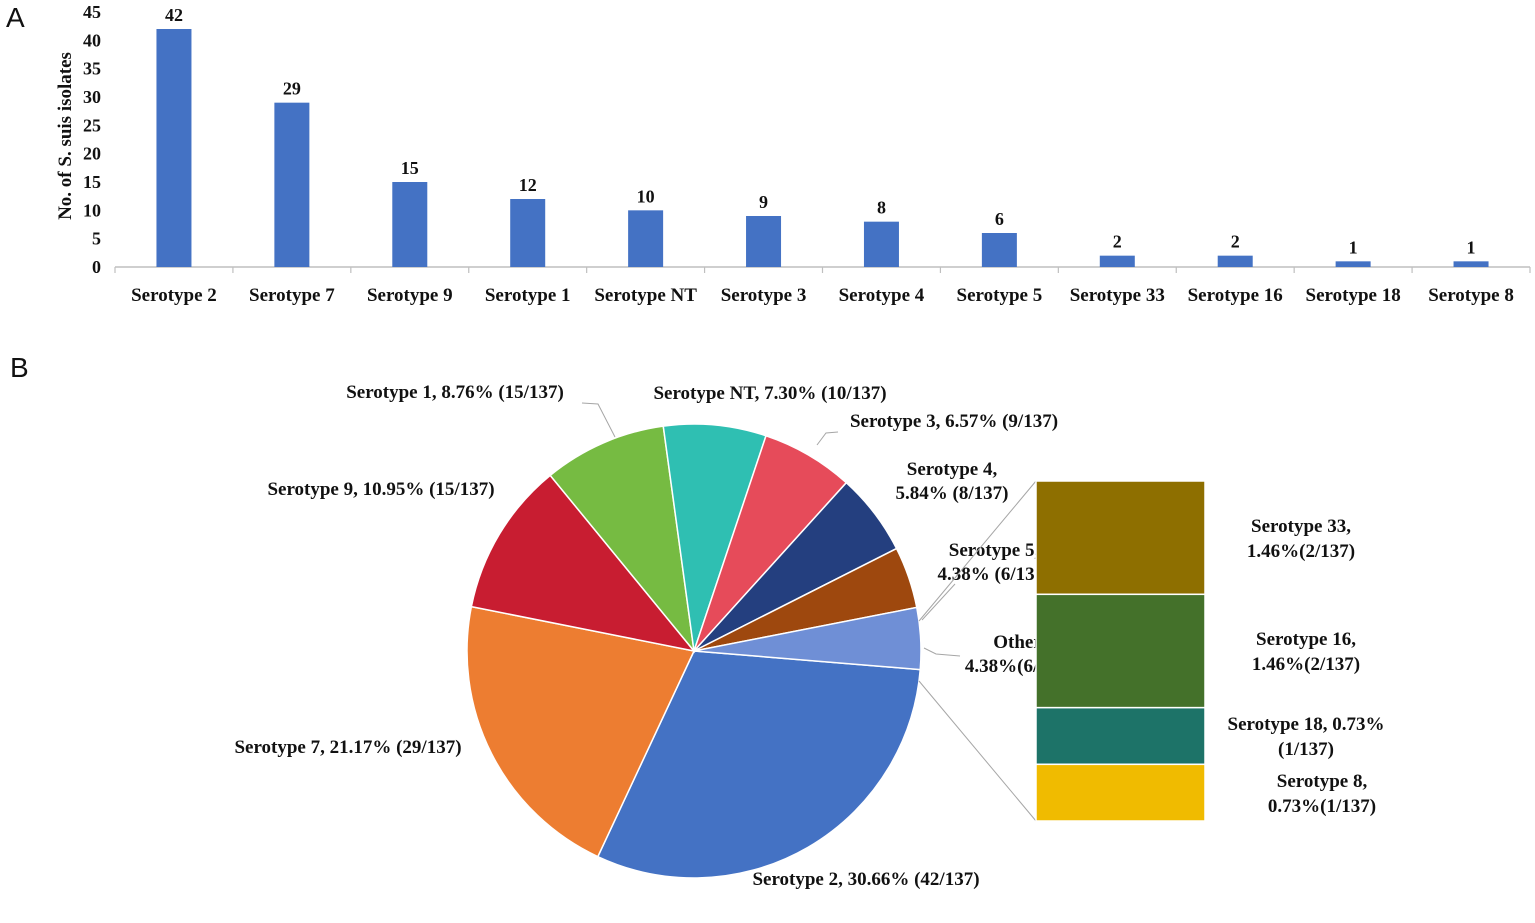  What do you see at coordinates (977, 651) in the screenshot?
I see `breakdown-connector-lines` at bounding box center [977, 651].